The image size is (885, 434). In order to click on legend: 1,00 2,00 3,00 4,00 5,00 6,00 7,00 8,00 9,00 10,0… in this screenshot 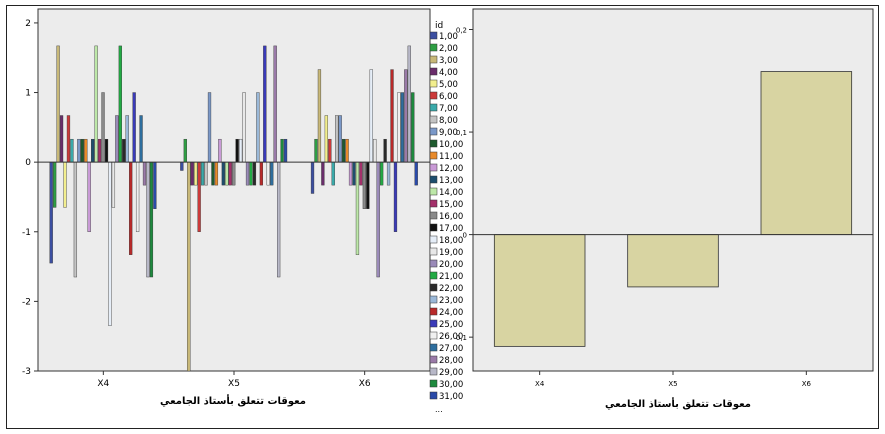, I will do `click(446, 216)`.